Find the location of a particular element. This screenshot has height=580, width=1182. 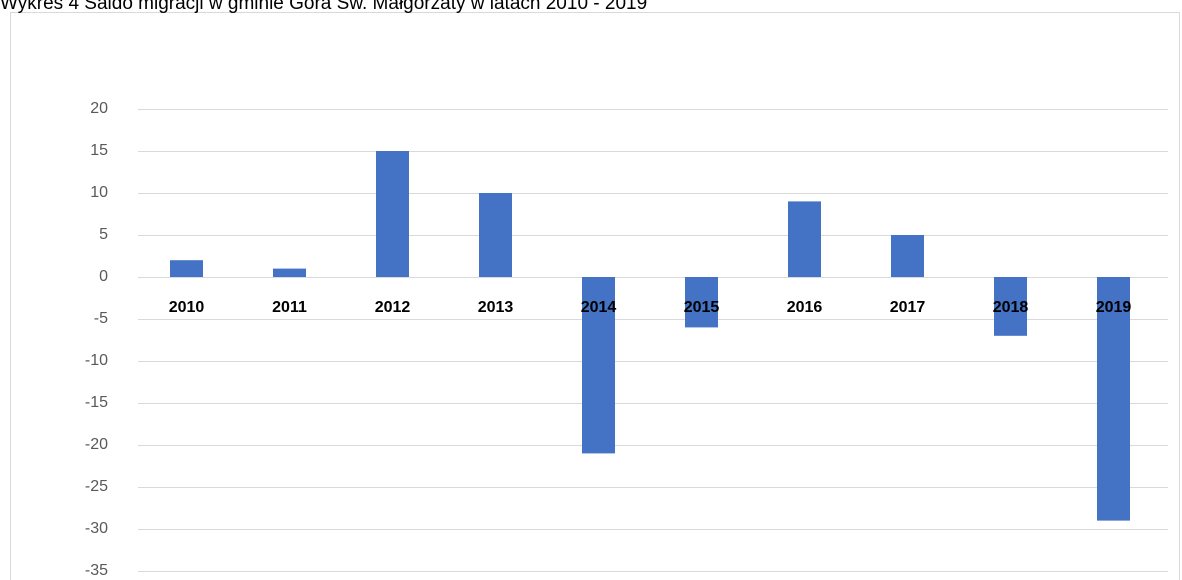

y-tick-label: 0 is located at coordinates (103, 276).